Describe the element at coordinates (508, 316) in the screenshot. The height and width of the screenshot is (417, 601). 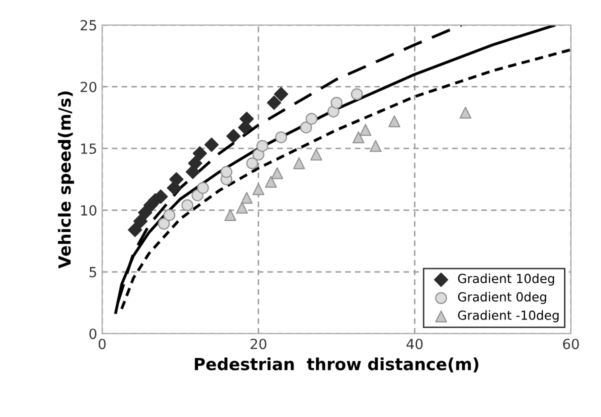
I see `legend-label: Gradient -10deg` at that location.